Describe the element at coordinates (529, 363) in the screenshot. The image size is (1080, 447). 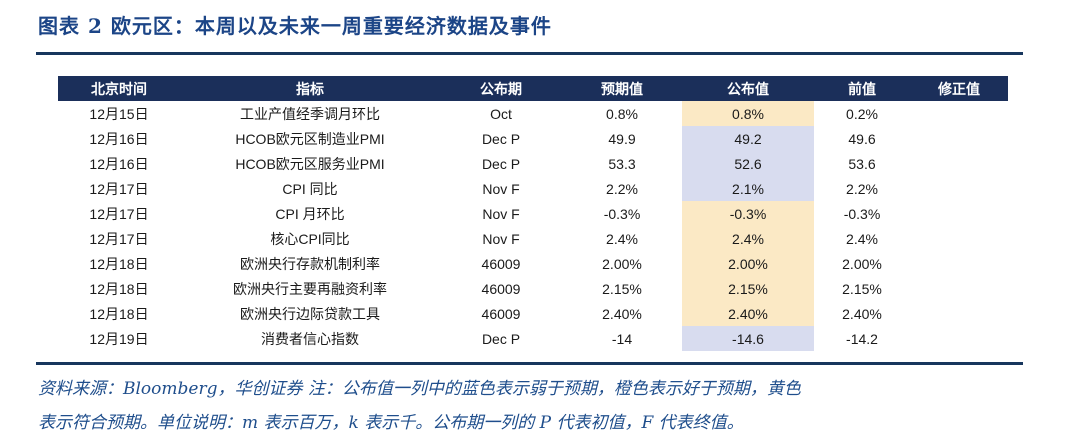
I see `footer-divider` at that location.